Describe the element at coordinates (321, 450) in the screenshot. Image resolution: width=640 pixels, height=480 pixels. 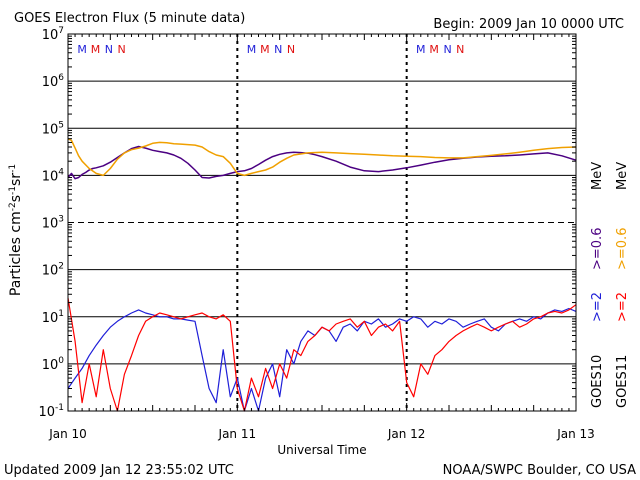
I see `x-axis-label: Universal Time` at that location.